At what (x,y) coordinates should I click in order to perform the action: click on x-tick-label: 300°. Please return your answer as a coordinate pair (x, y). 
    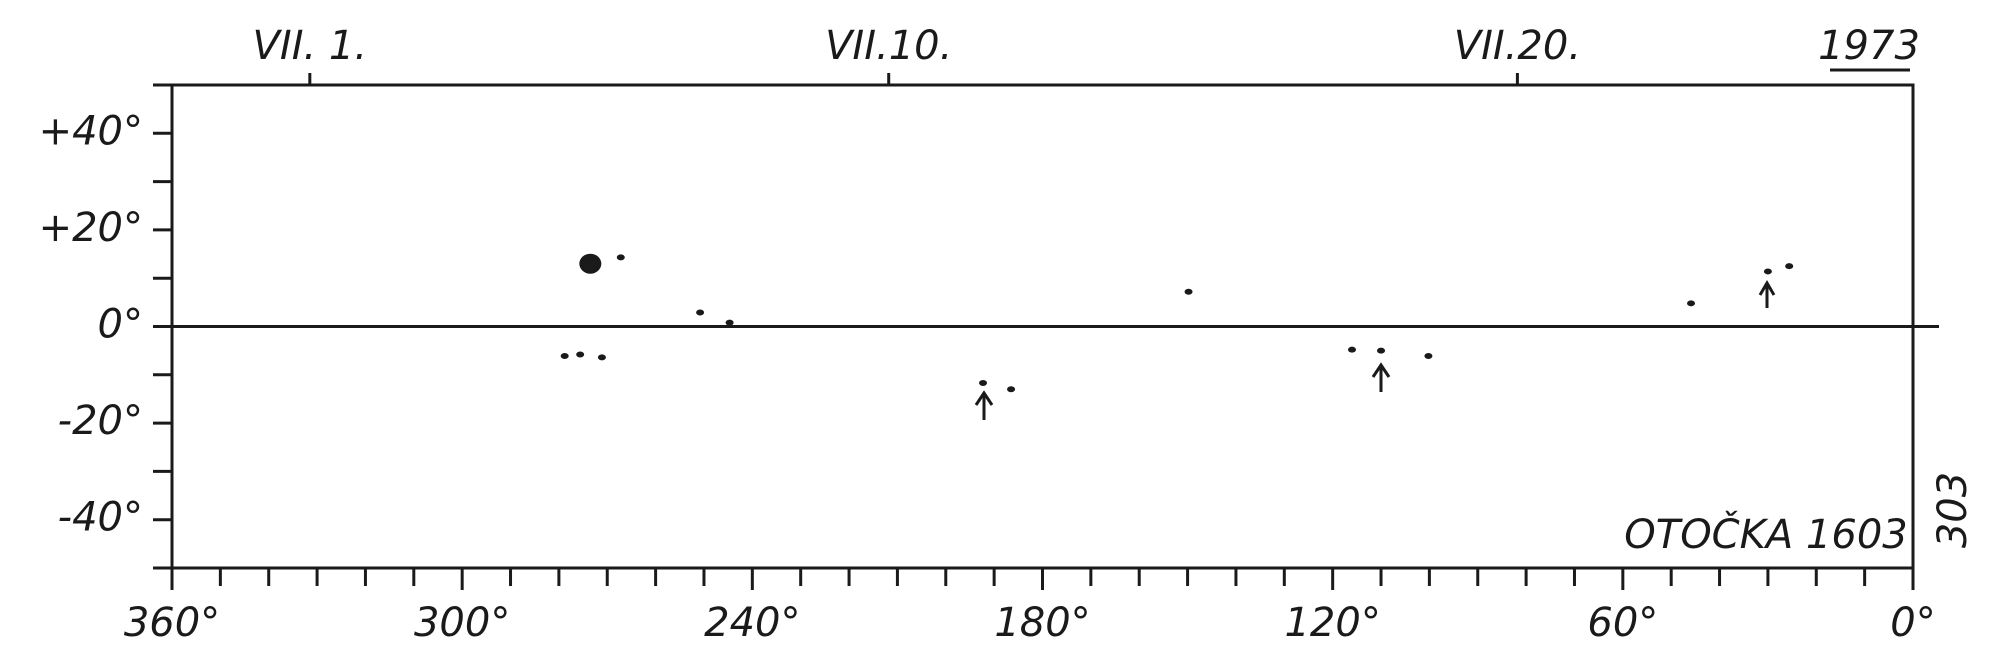
    Looking at the image, I should click on (462, 623).